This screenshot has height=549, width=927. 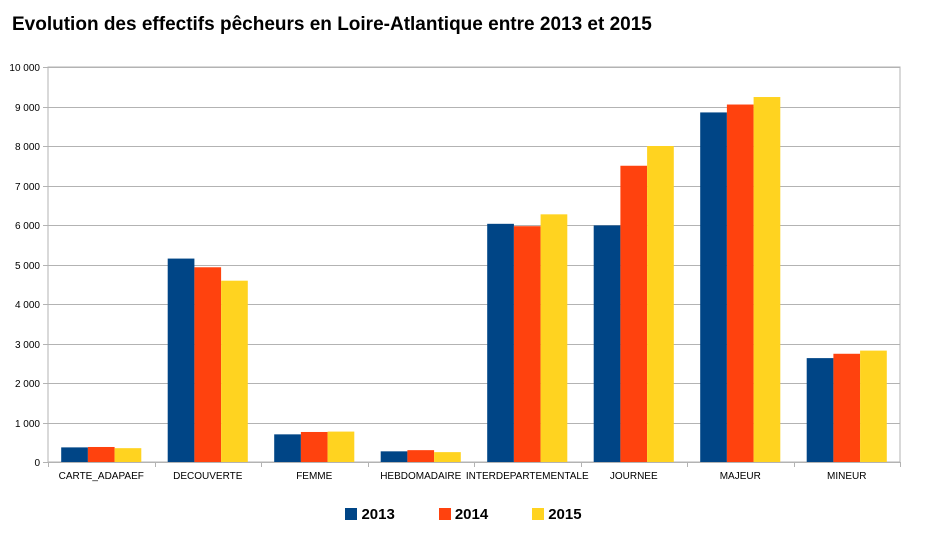 I want to click on bar-2013-carte_adapaef, so click(x=74, y=454).